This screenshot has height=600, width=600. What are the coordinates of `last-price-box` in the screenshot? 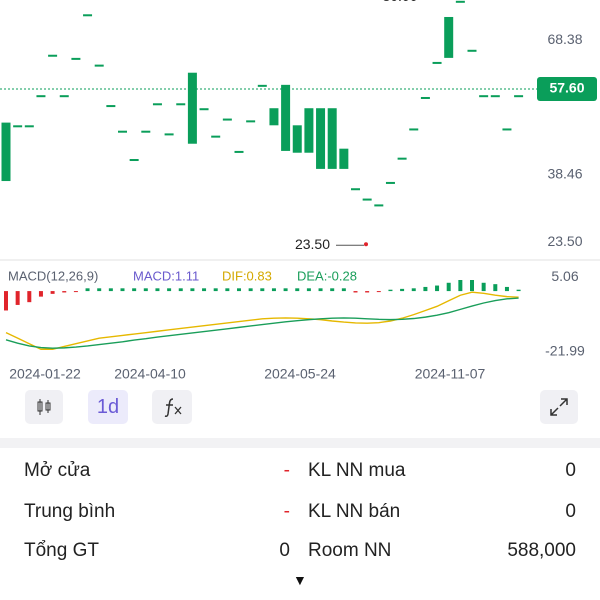 It's located at (567, 88).